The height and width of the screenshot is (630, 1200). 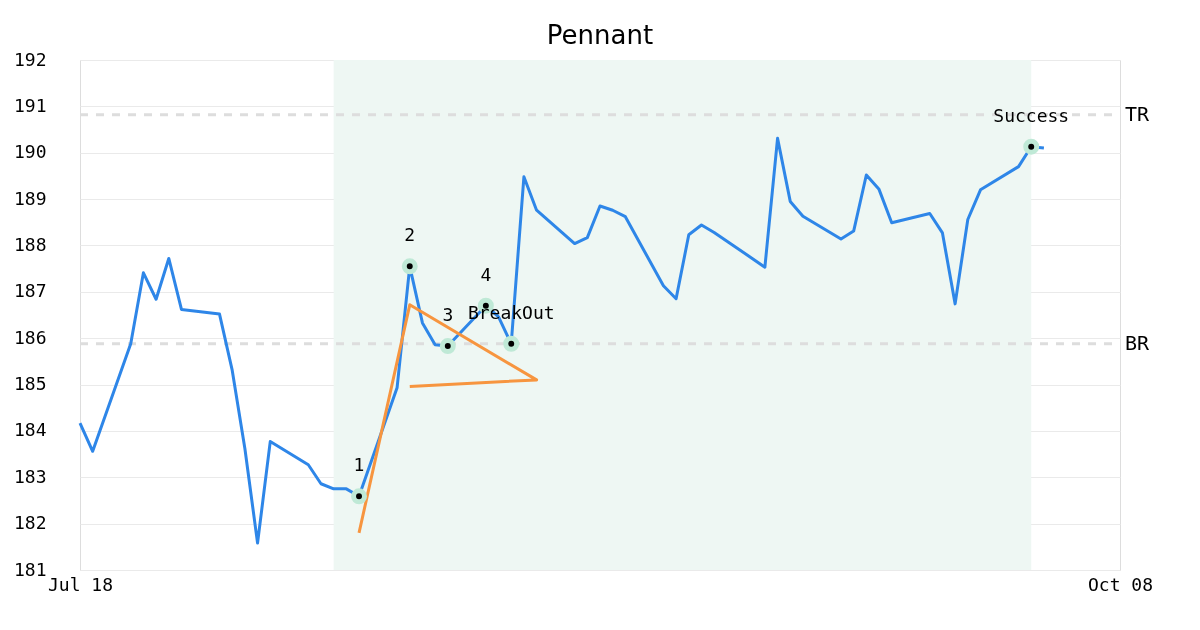 I want to click on y-tick-label: 182, so click(x=30, y=523).